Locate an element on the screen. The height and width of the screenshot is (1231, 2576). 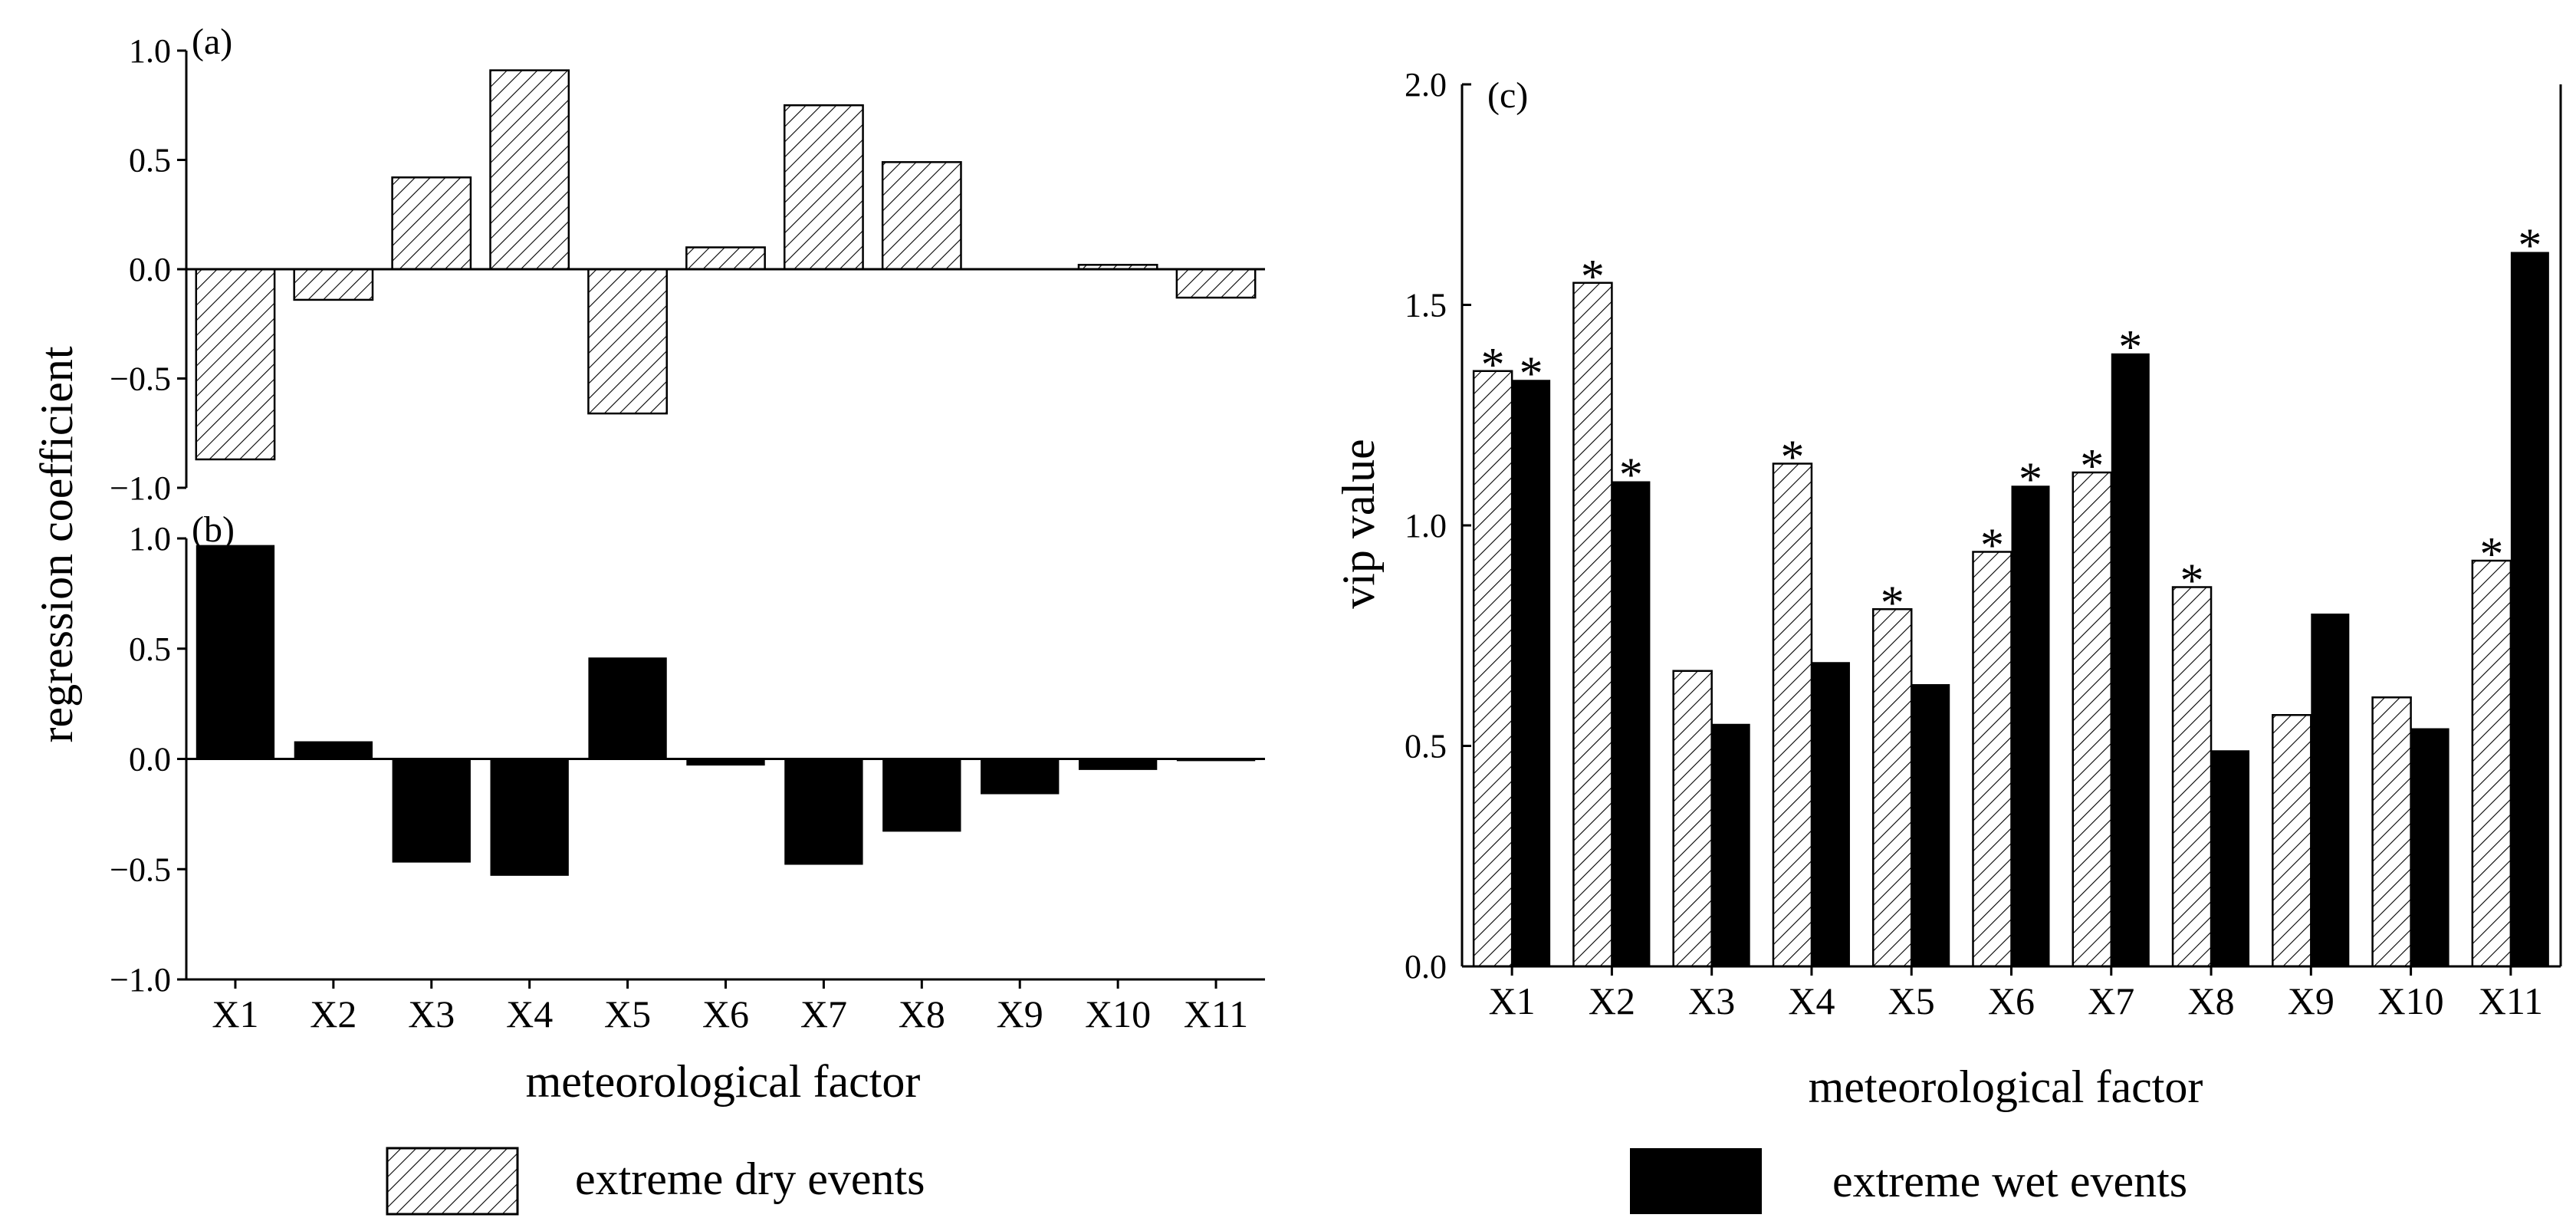
left-x-axis-label: meteorological factor is located at coordinates (723, 1081).